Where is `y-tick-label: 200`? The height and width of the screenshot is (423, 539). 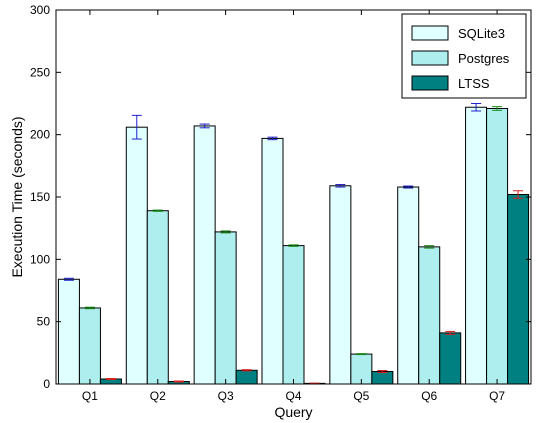
y-tick-label: 200 is located at coordinates (40, 135).